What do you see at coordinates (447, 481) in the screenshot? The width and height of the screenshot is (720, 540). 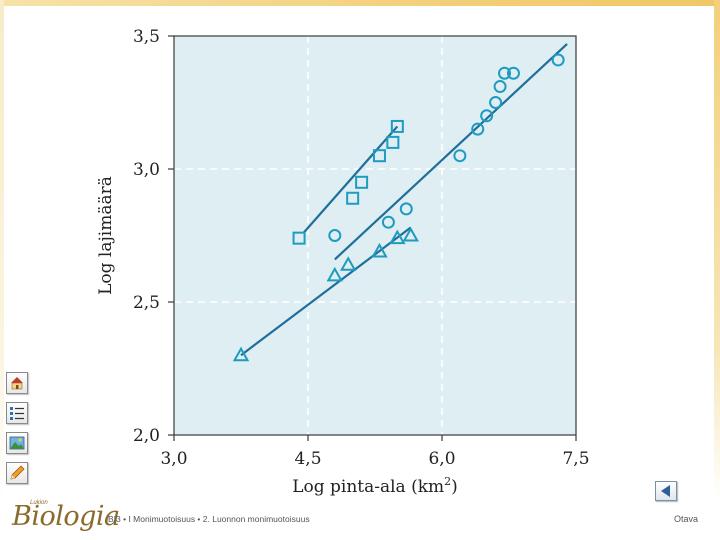 I see `x-axis-label-superscript: 2` at bounding box center [447, 481].